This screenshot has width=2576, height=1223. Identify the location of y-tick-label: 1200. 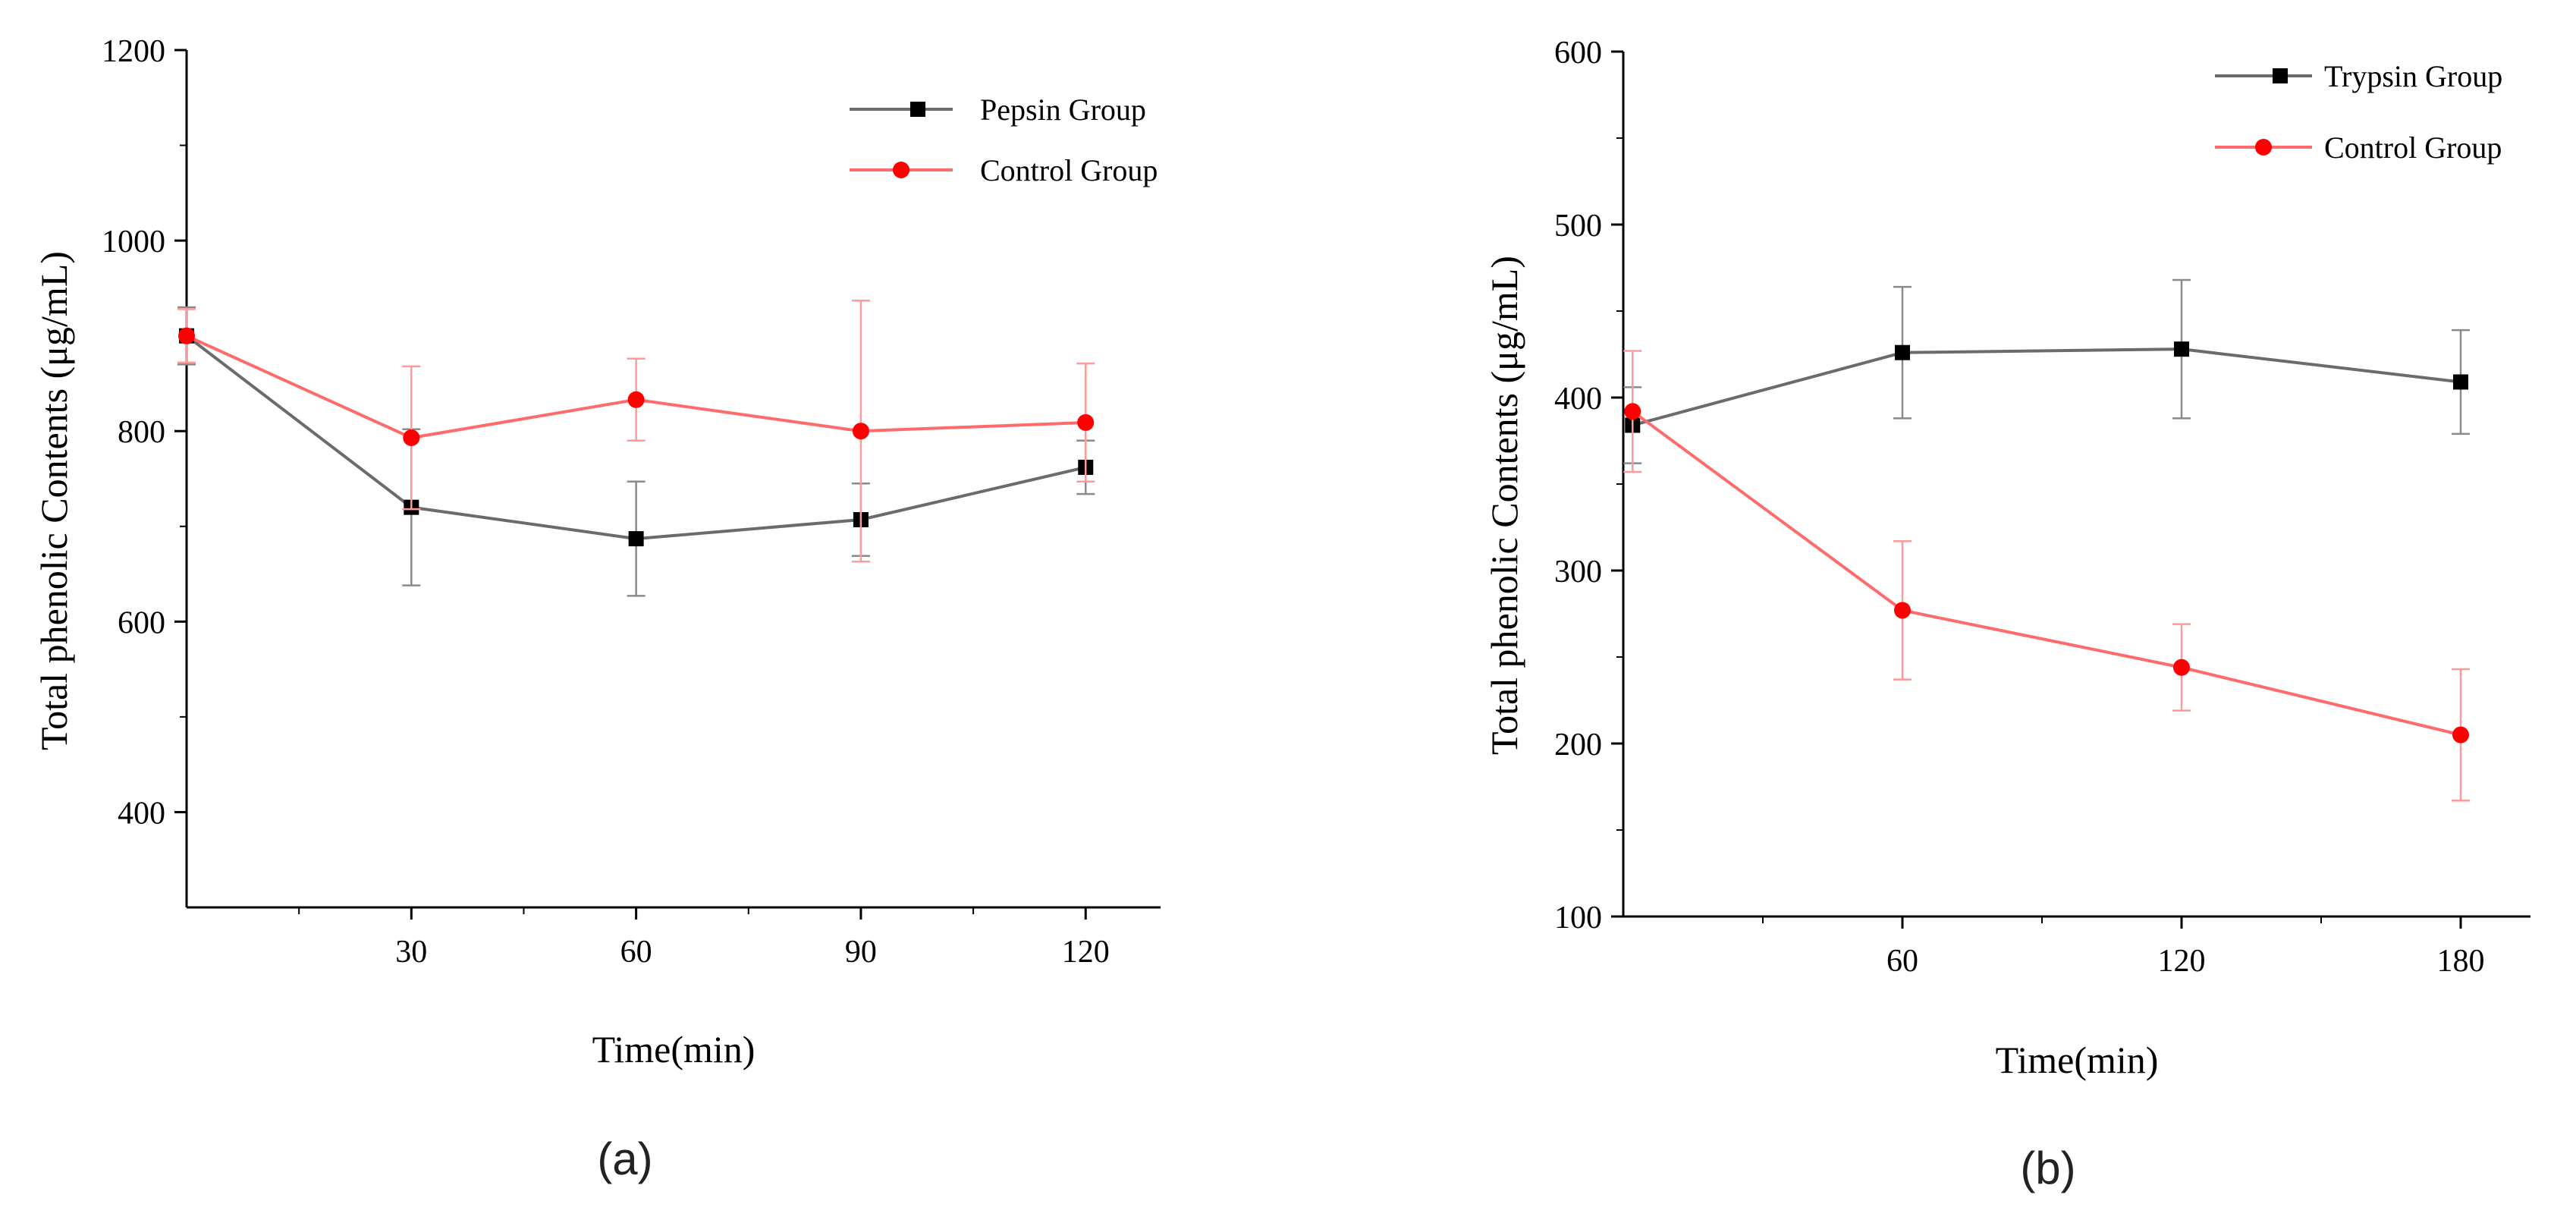
(133, 51).